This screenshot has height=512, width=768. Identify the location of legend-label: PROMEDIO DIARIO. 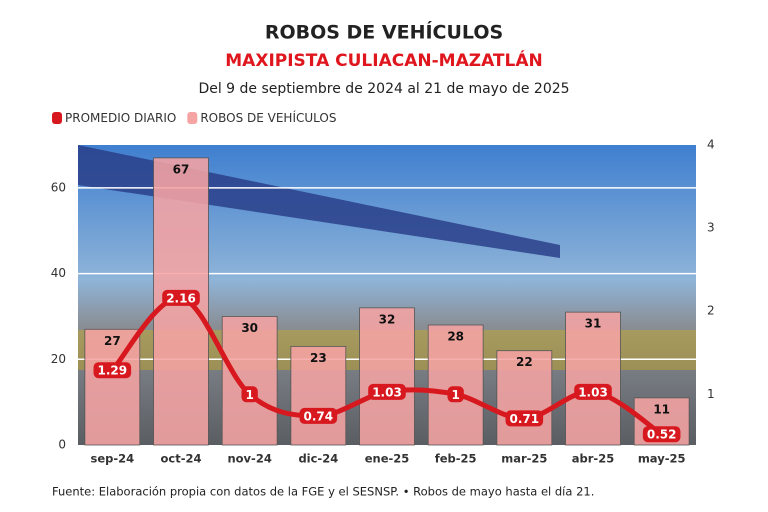
(120, 118).